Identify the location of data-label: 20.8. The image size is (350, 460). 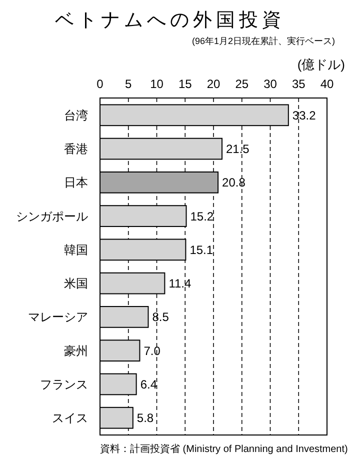
(234, 183).